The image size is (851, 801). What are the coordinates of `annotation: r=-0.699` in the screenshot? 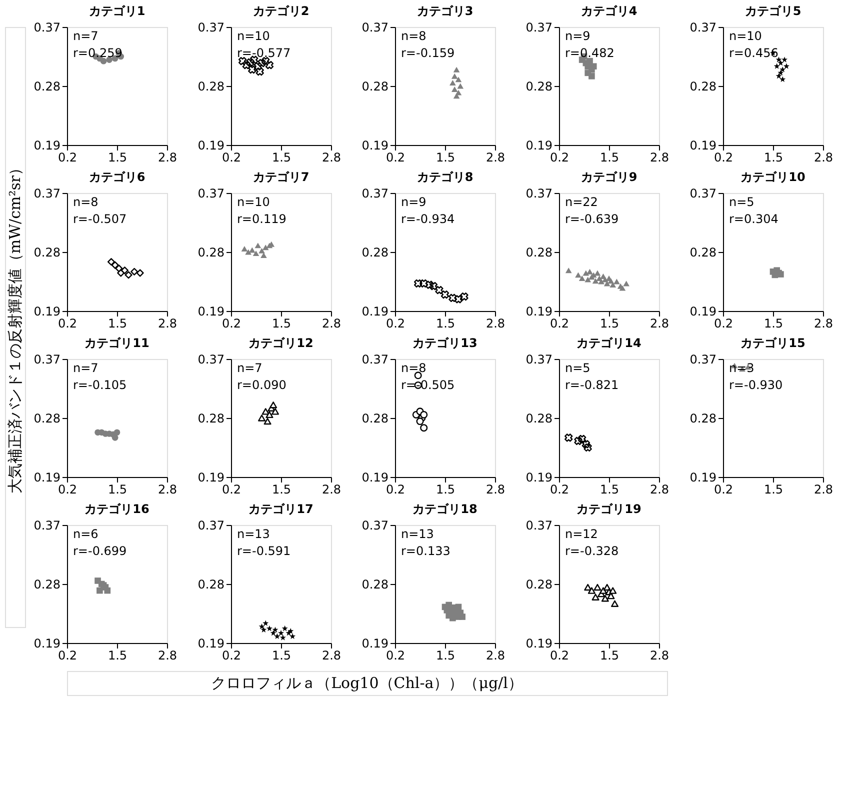 It's located at (100, 551).